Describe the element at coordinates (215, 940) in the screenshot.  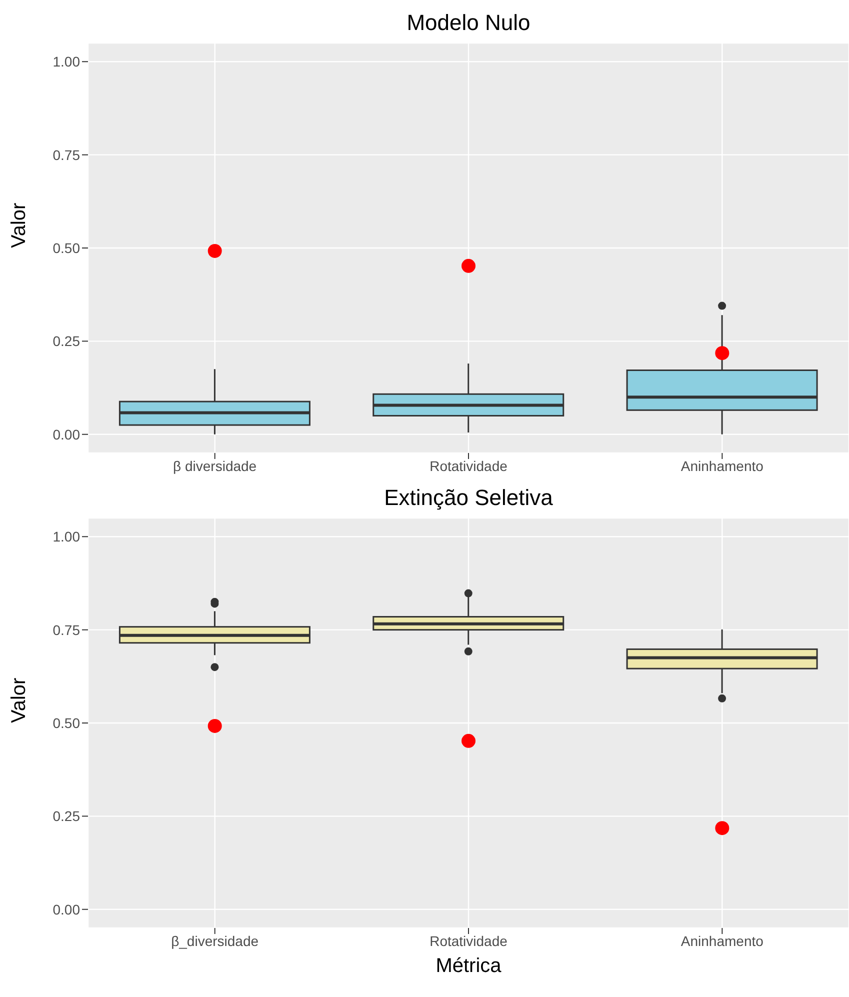
I see `x-tick-label: β_diversidade` at that location.